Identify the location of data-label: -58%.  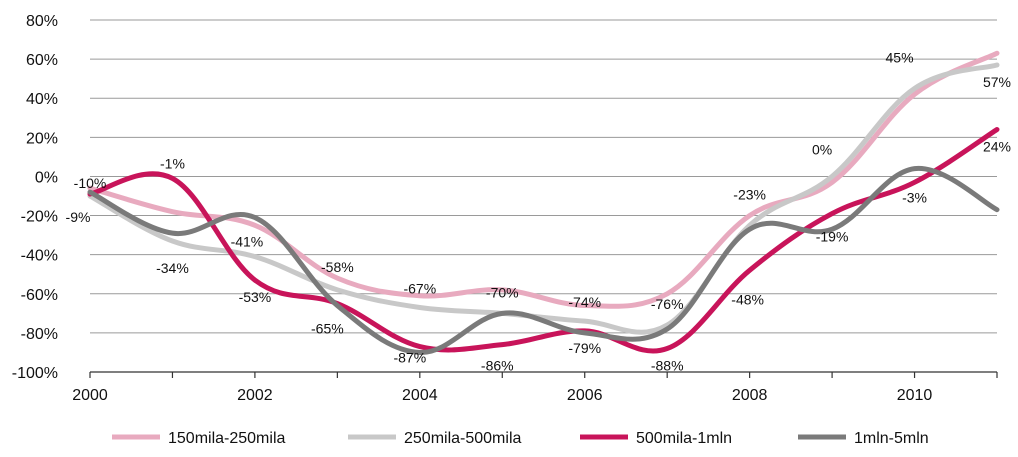
(337, 267).